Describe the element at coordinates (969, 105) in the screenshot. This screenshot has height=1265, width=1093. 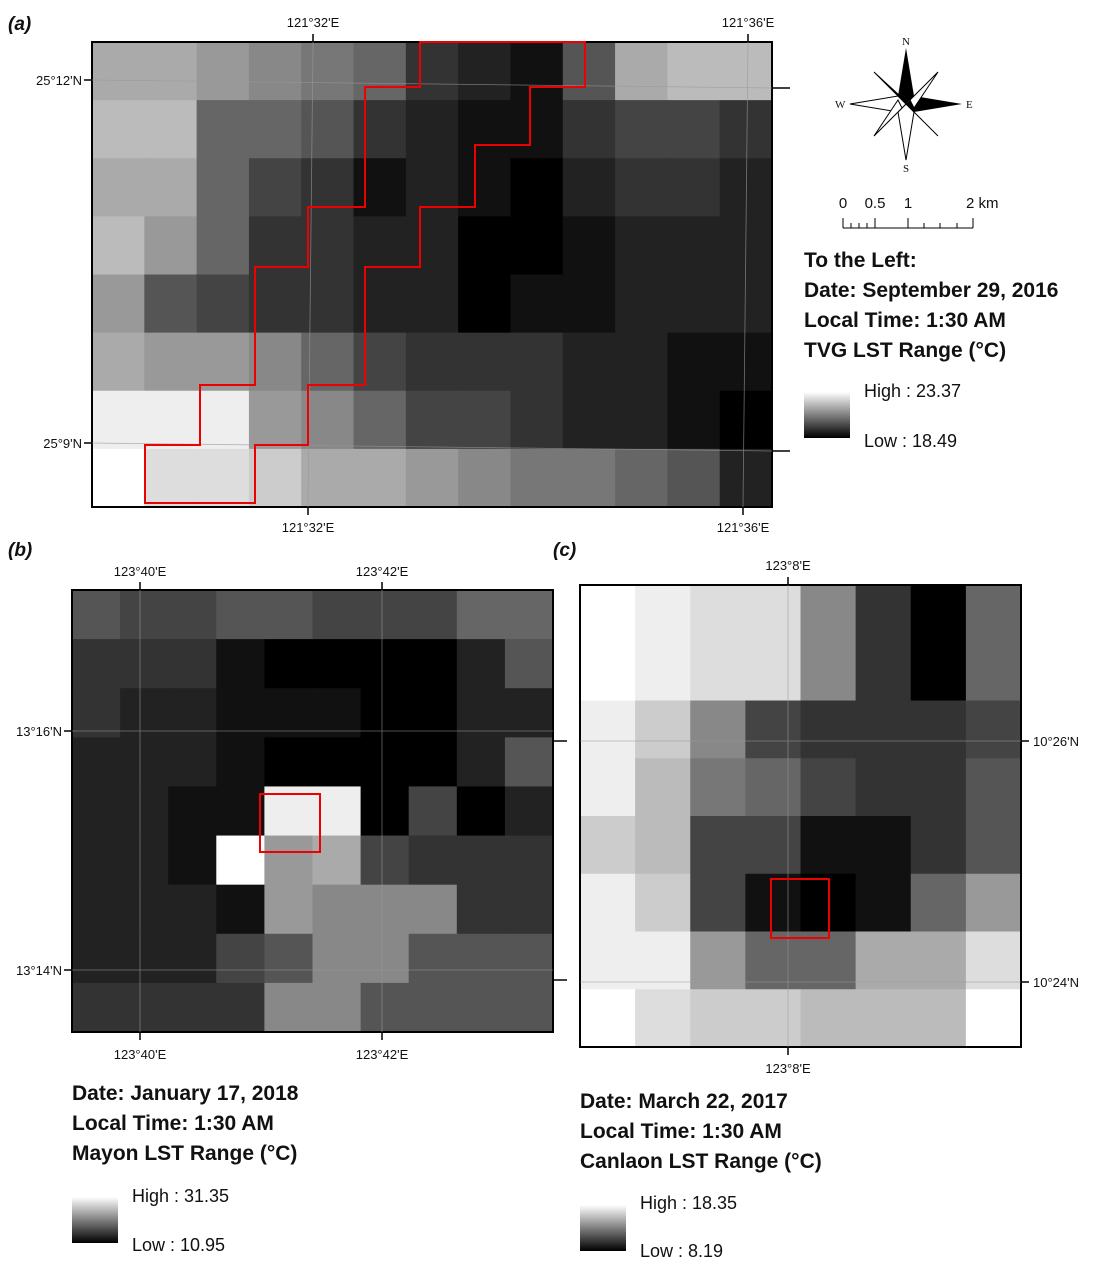
I see `compass-e: E` at that location.